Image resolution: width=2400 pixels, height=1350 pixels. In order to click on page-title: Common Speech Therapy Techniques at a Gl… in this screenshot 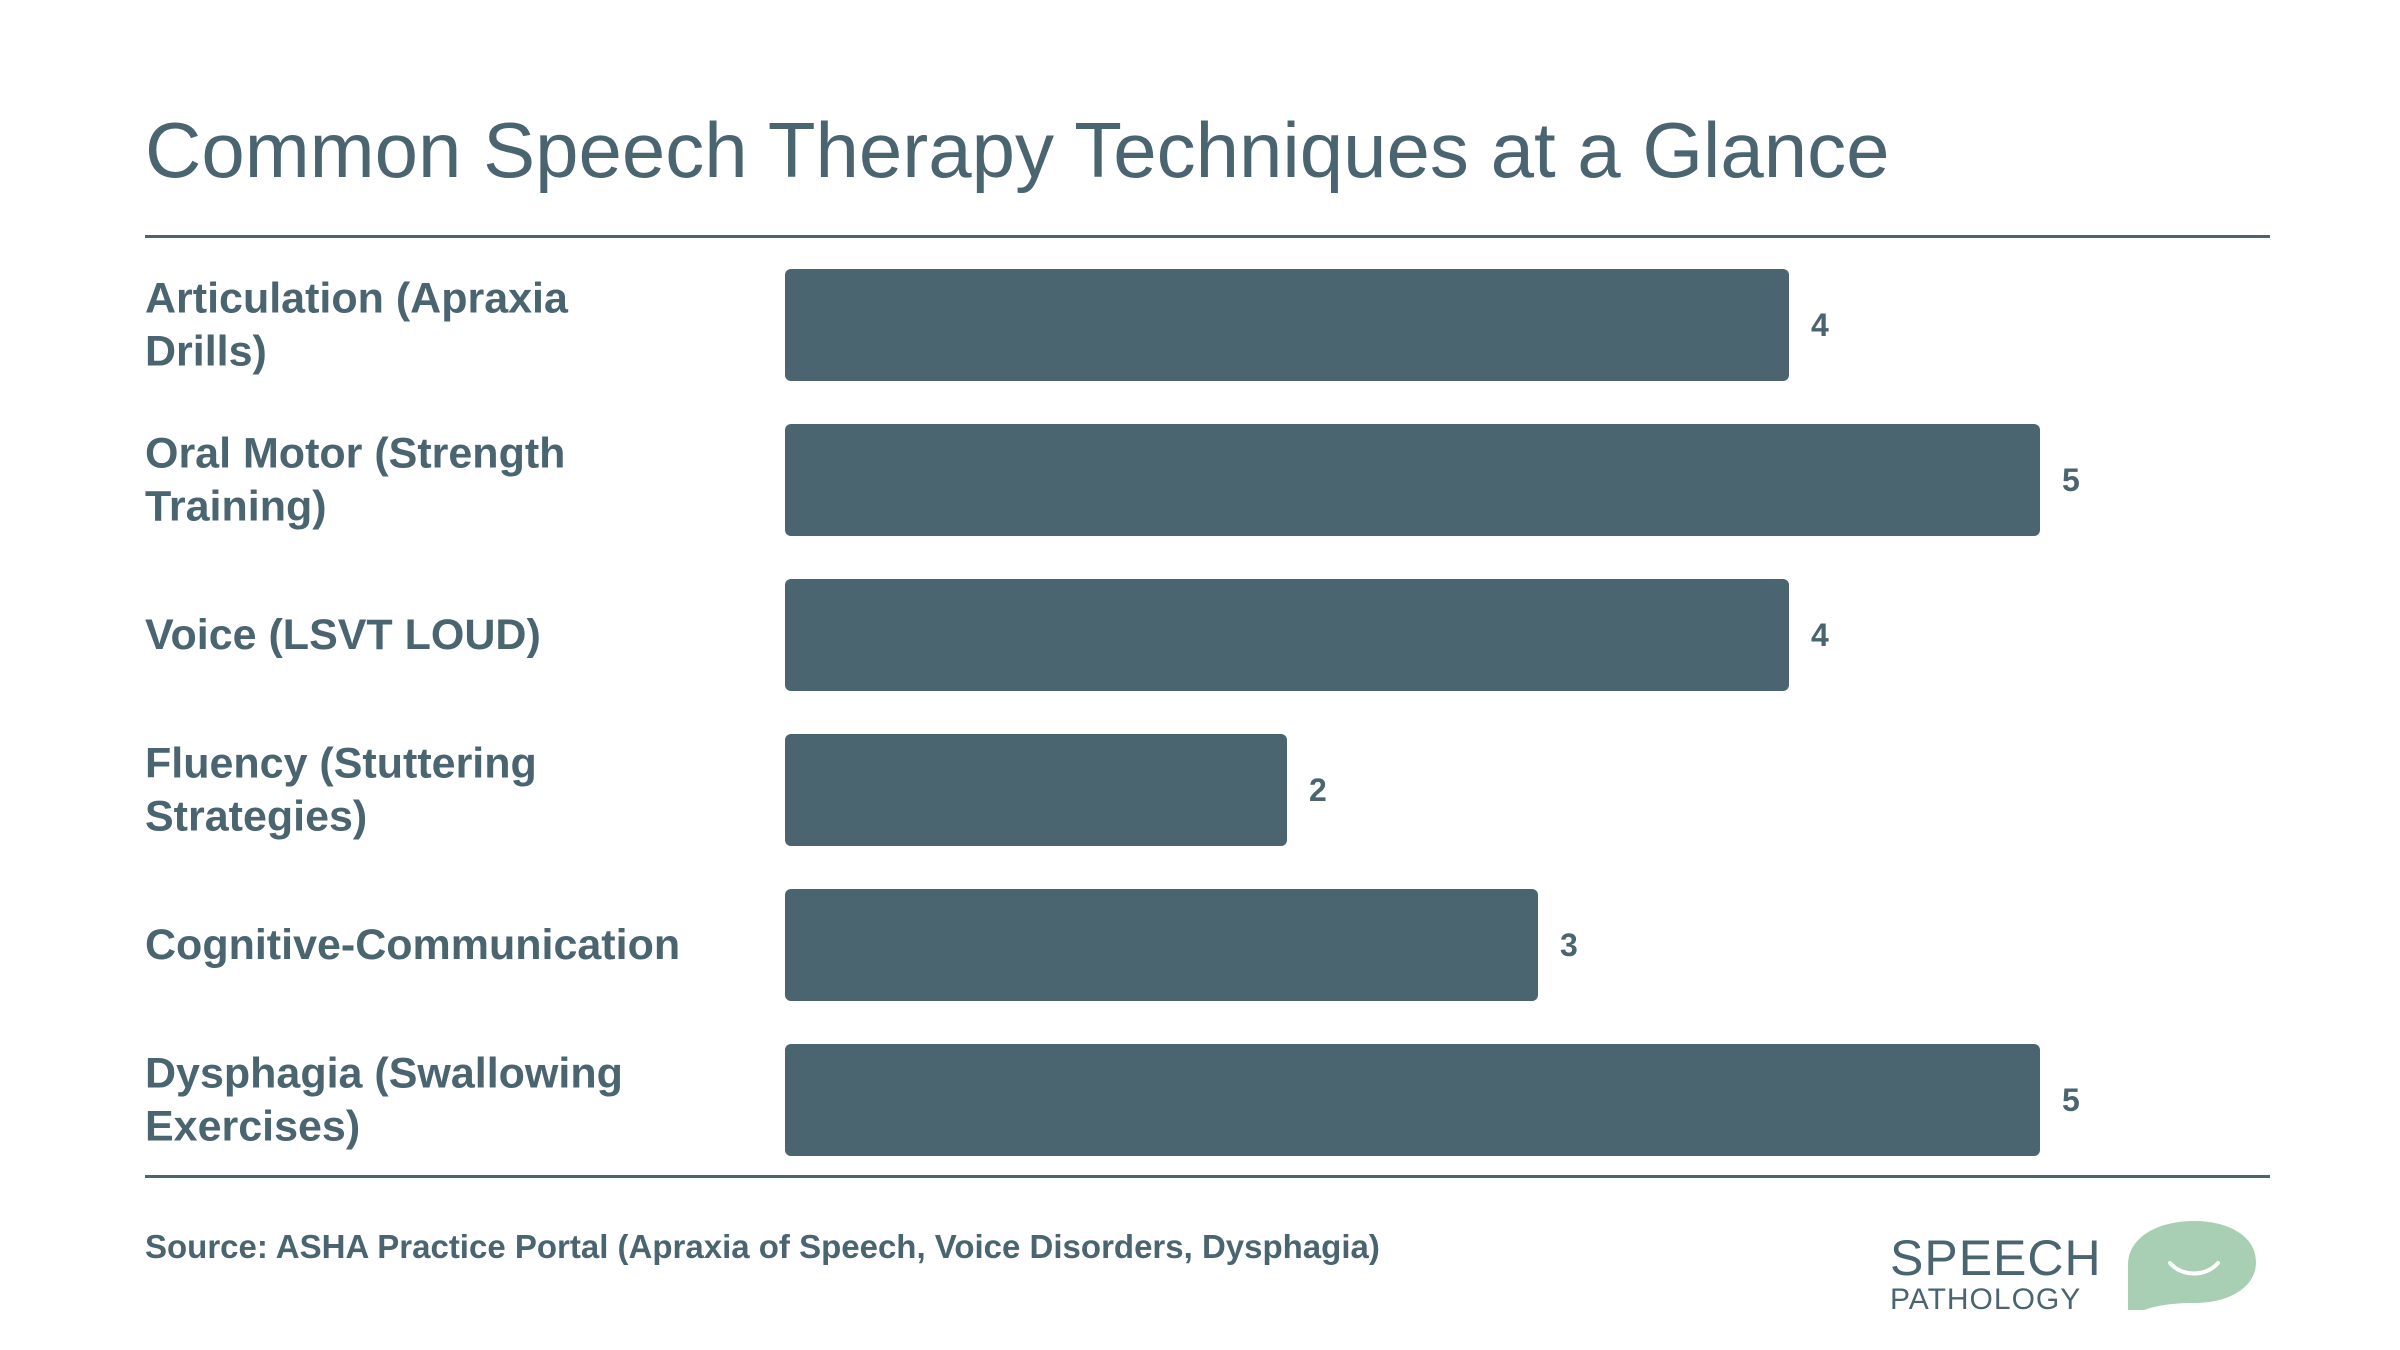, I will do `click(1017, 150)`.